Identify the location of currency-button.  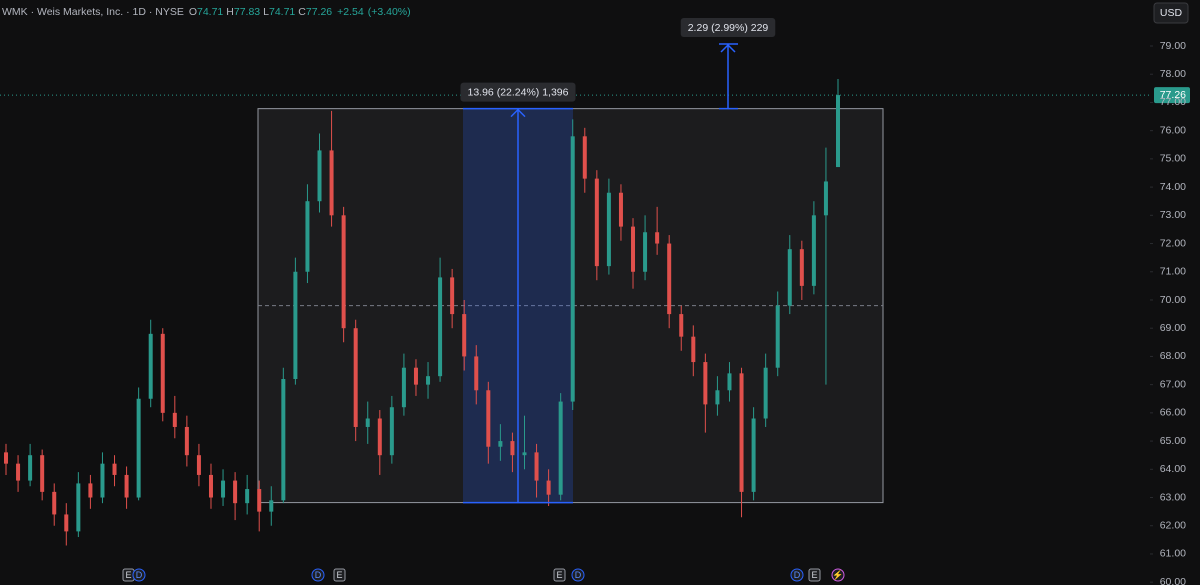
(1171, 13).